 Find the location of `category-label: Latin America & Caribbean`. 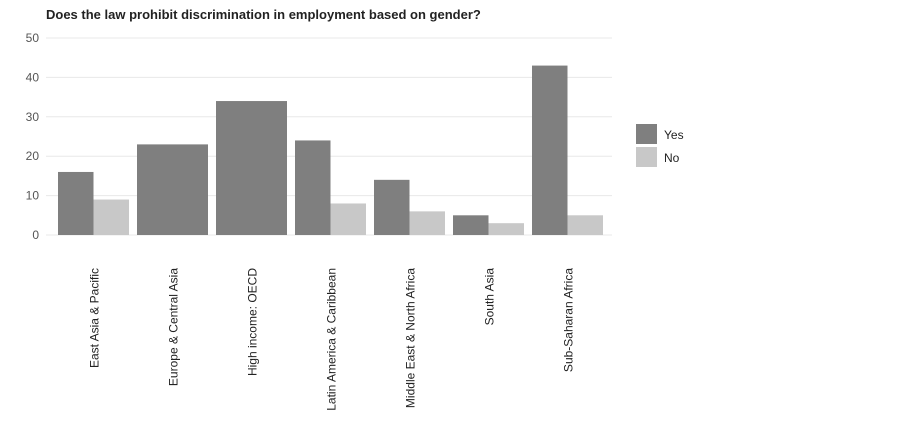

category-label: Latin America & Caribbean is located at coordinates (332, 339).